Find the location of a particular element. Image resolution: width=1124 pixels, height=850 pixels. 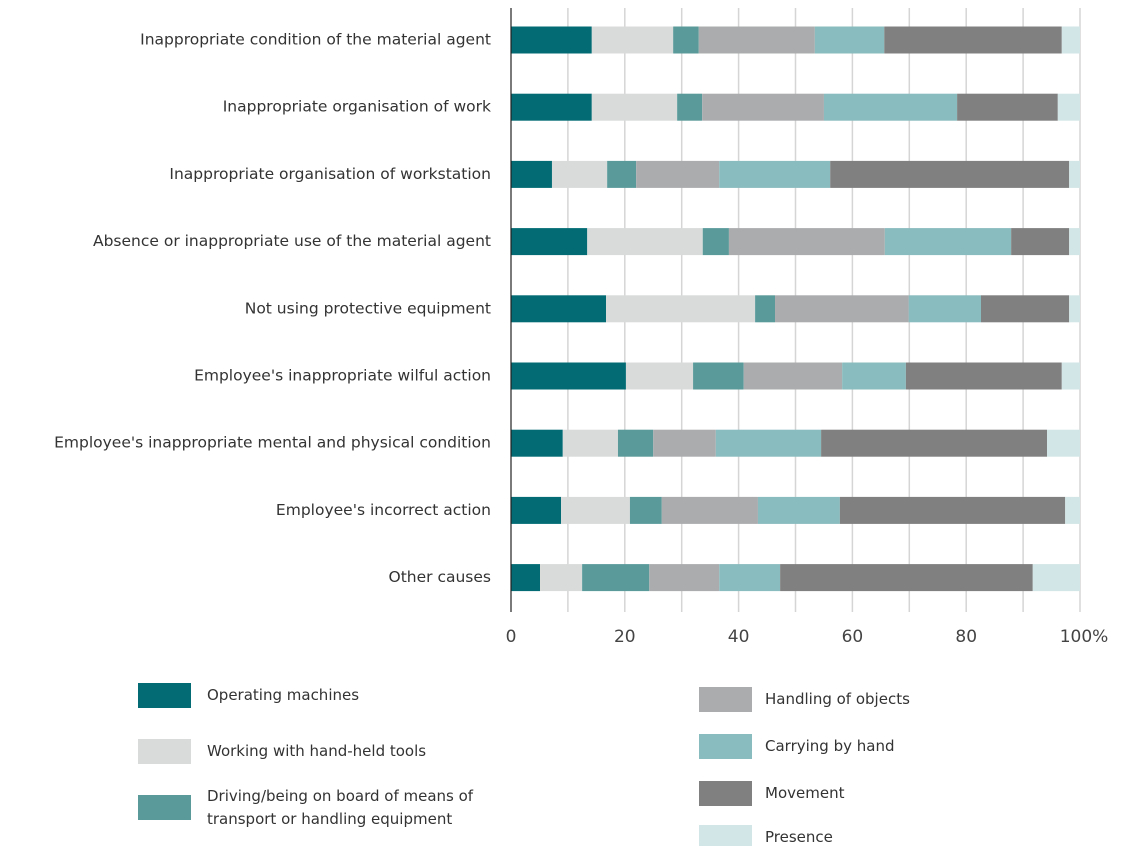

x-tick-label: 60 is located at coordinates (853, 637).